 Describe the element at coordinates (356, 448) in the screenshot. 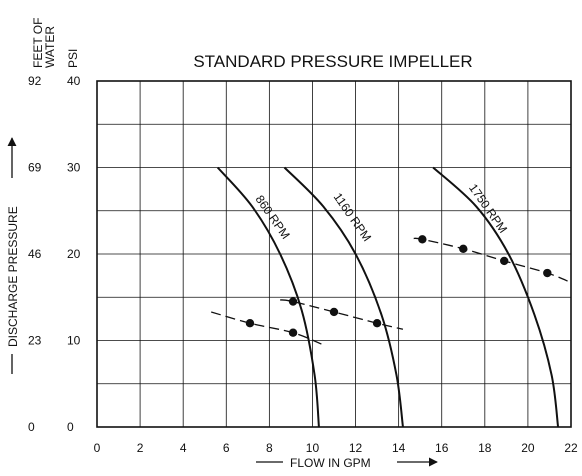

I see `x-tick-label: 12` at that location.